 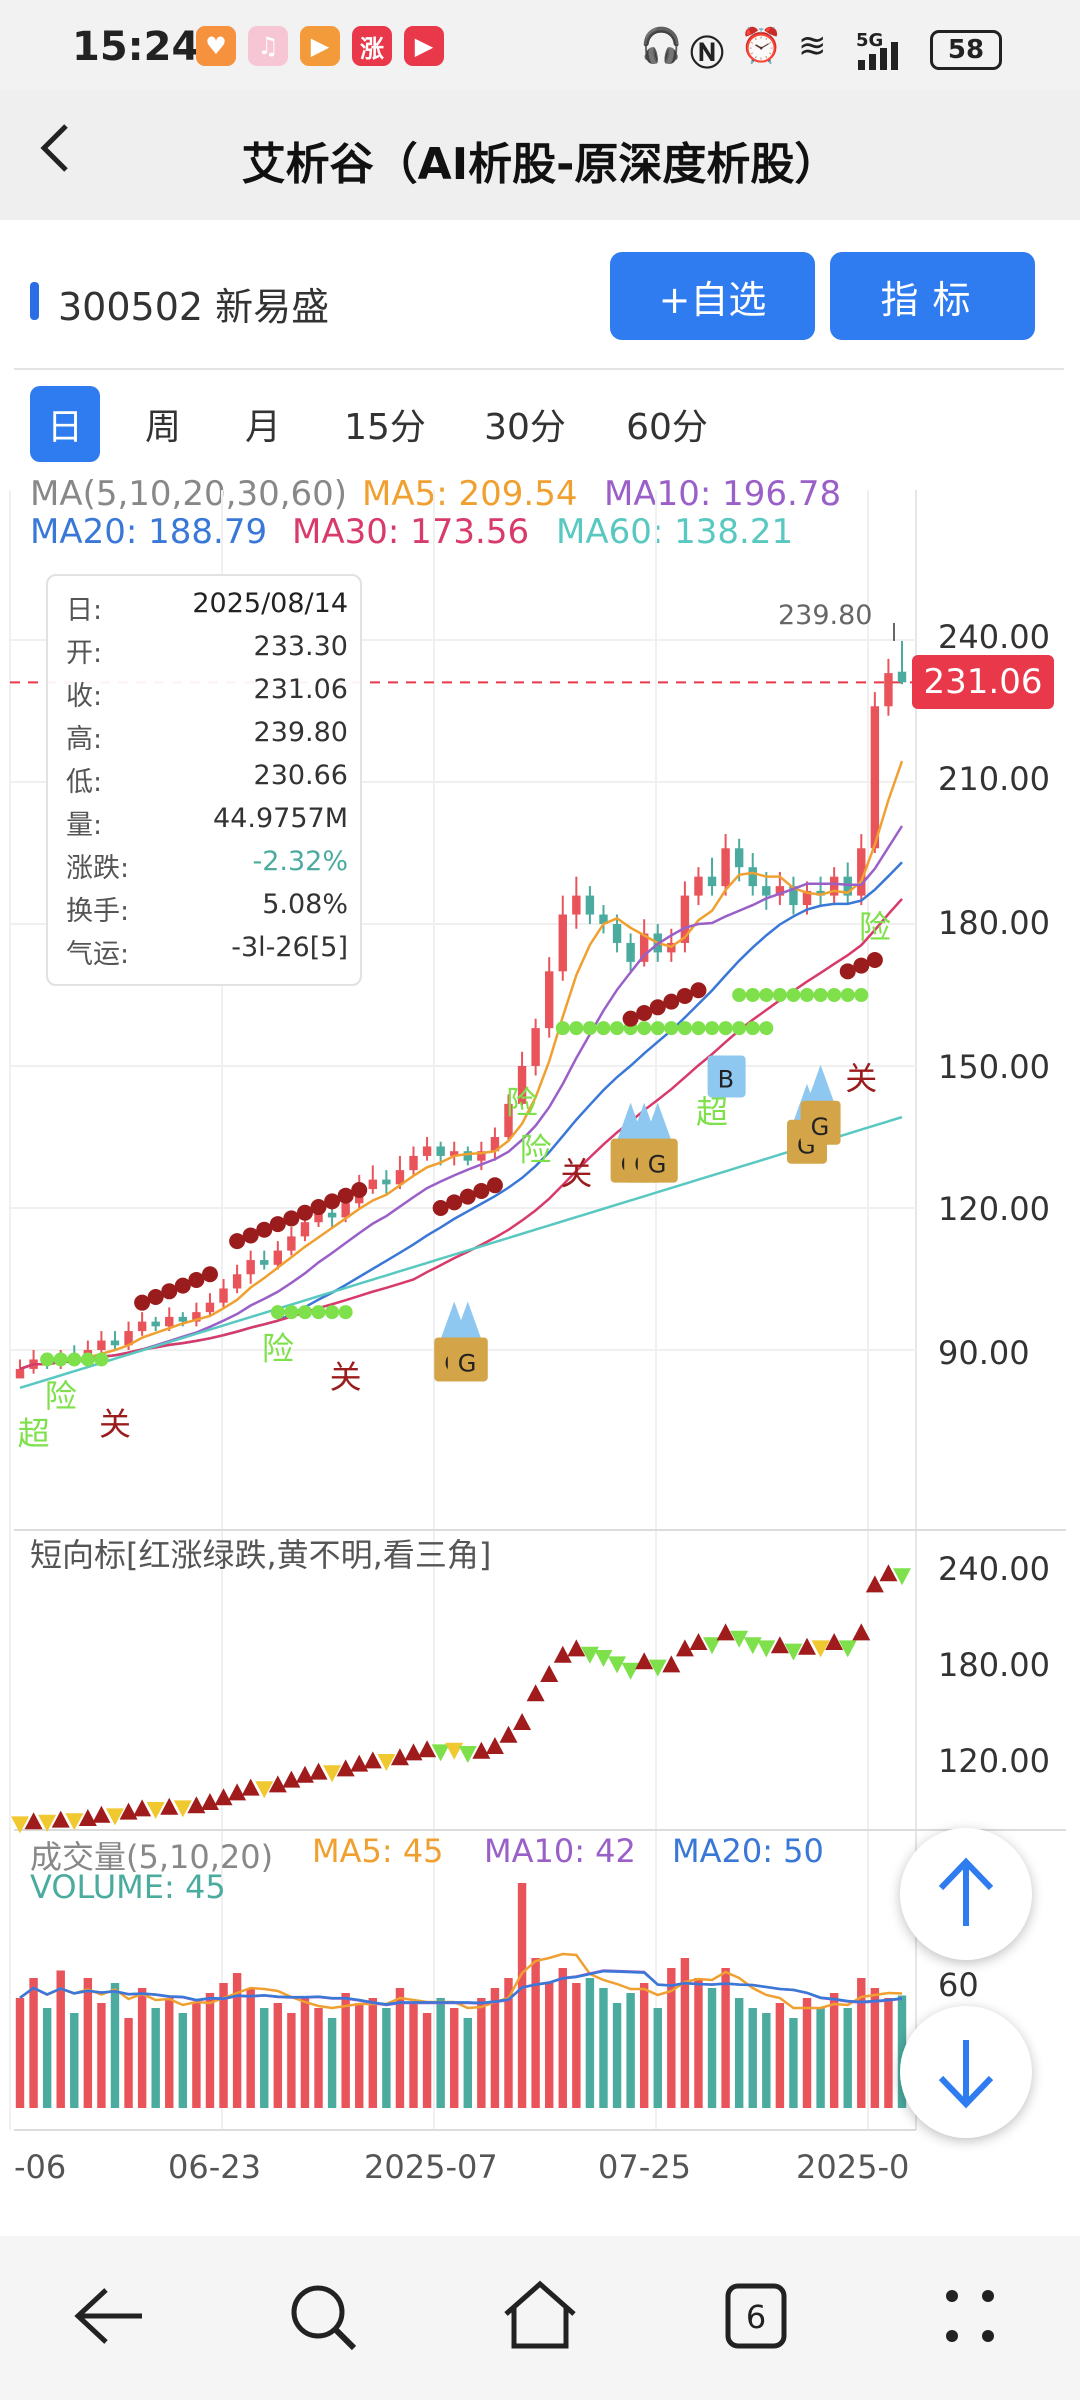 What do you see at coordinates (966, 1894) in the screenshot?
I see `scroll-up-button` at bounding box center [966, 1894].